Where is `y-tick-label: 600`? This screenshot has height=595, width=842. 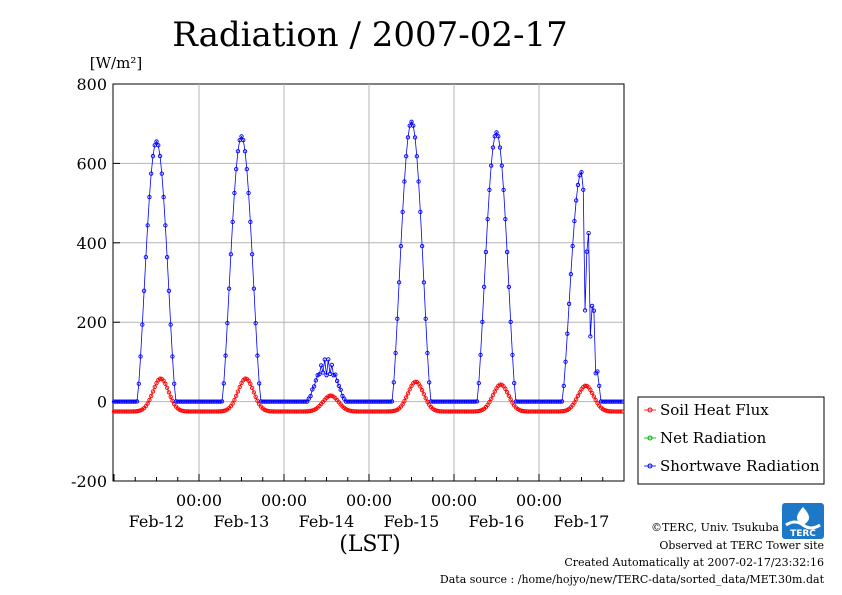 y-tick-label: 600 is located at coordinates (91, 163).